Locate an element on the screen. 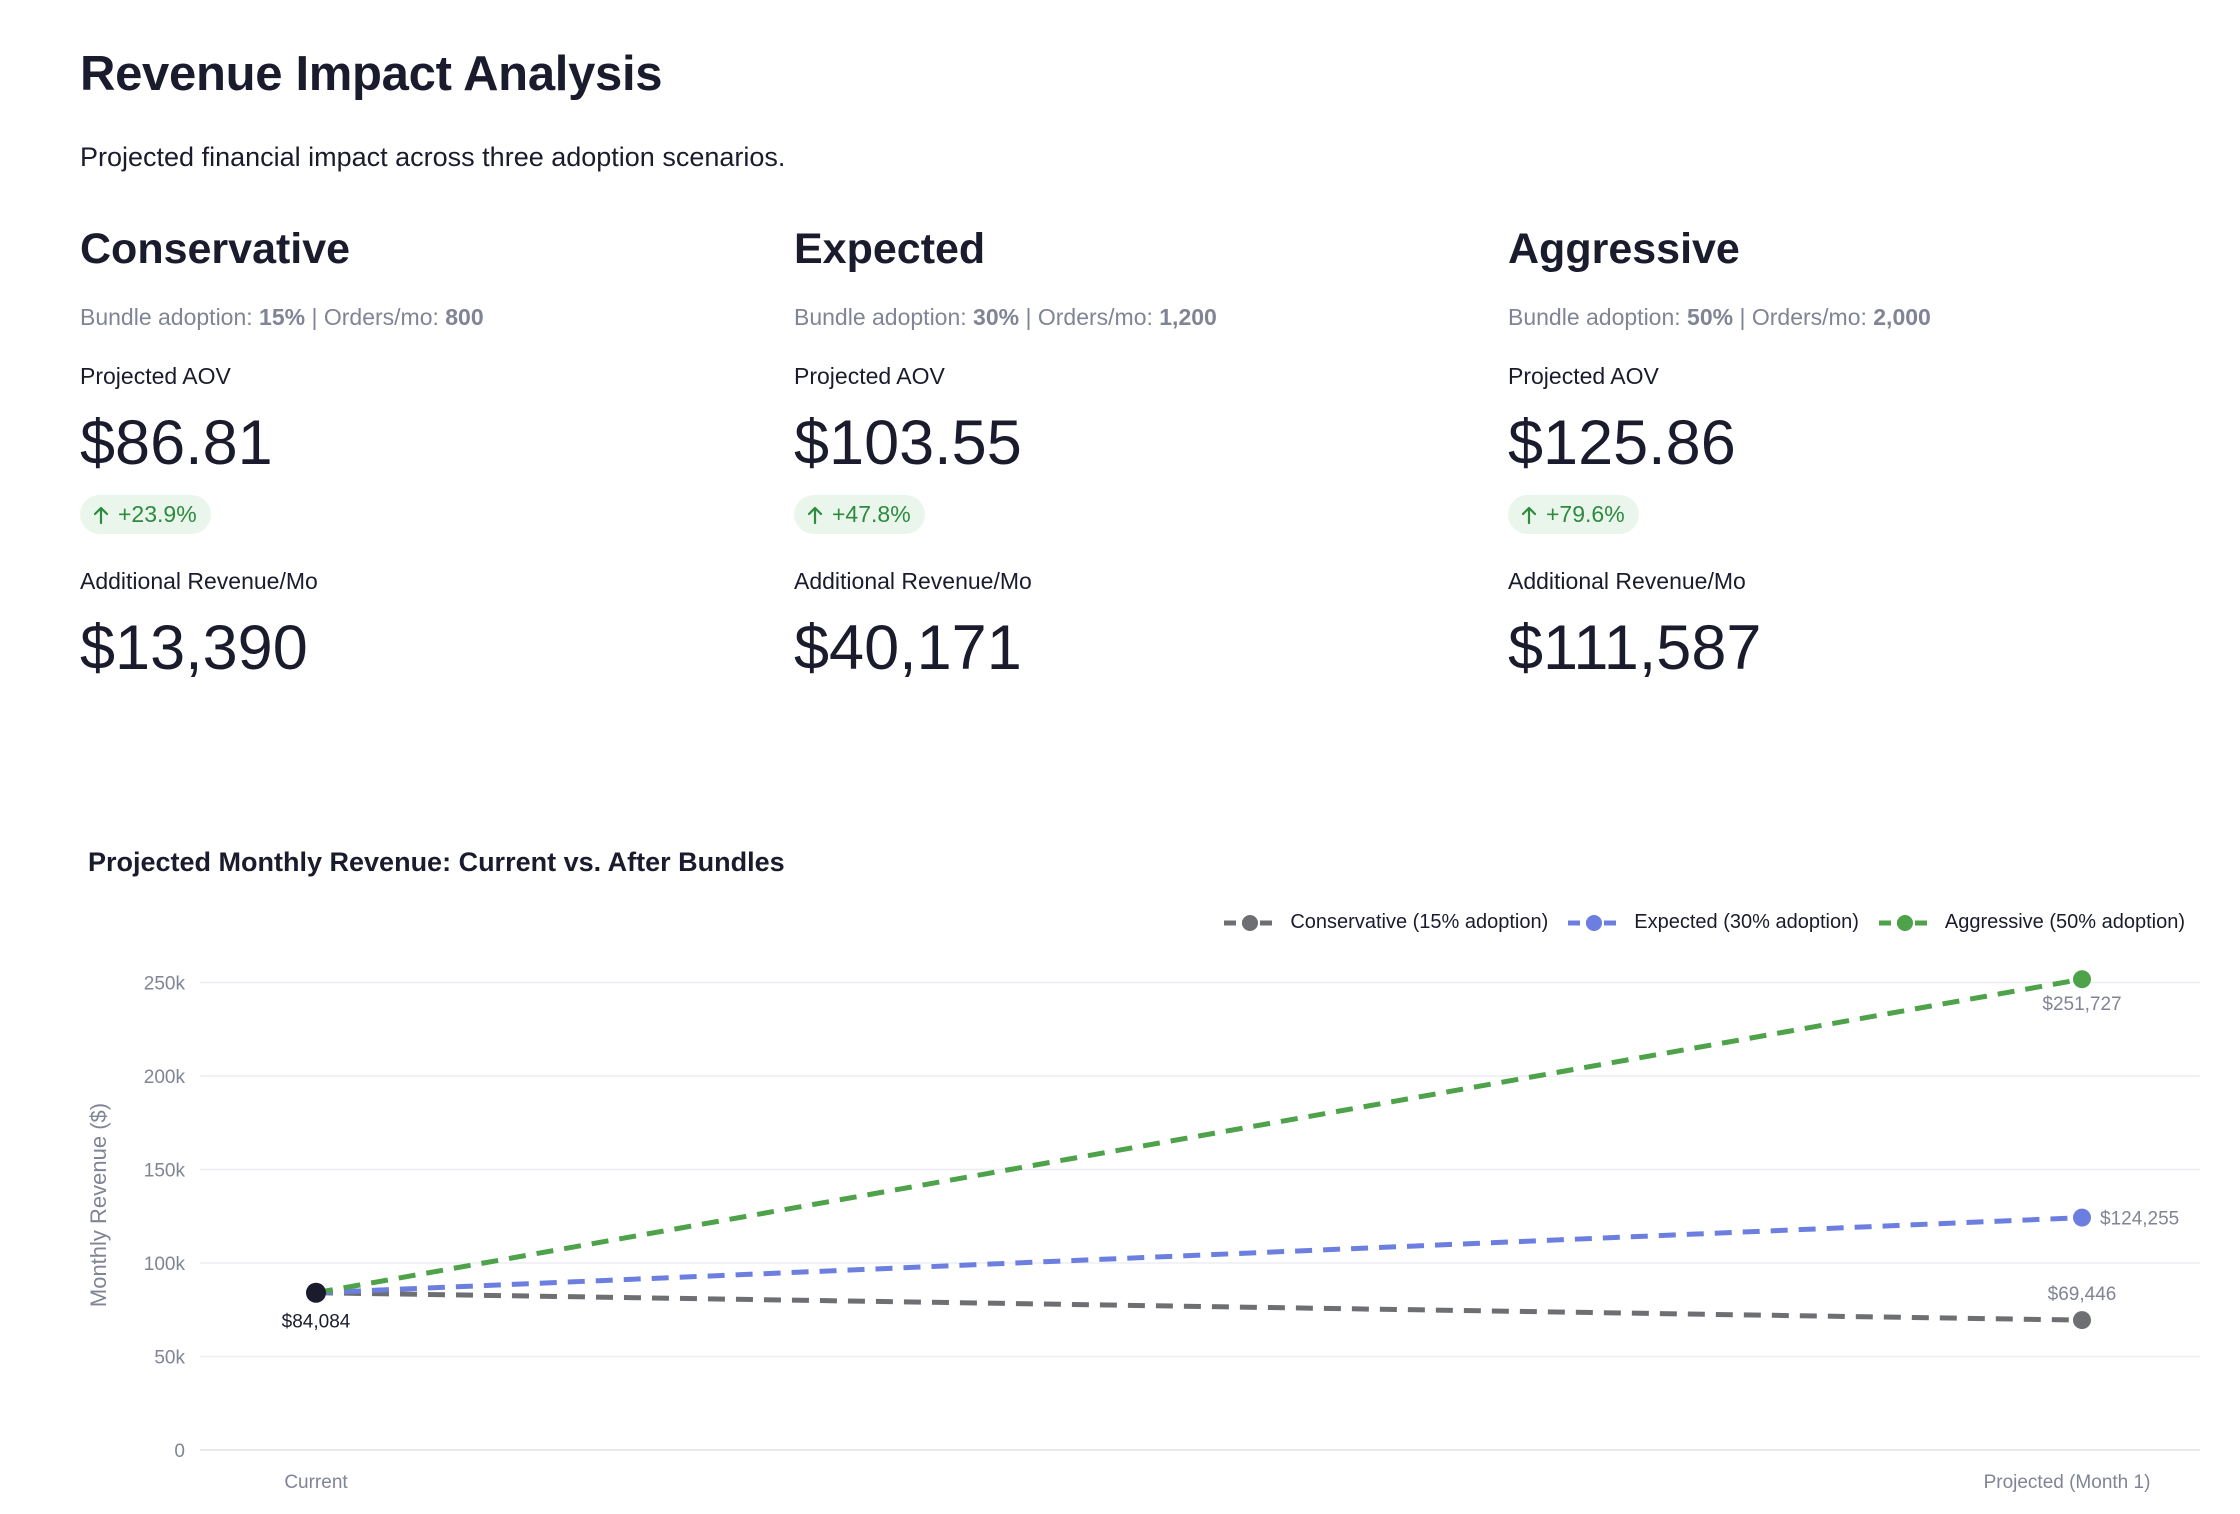 This screenshot has width=2240, height=1514. data-label: $124,255 is located at coordinates (2139, 1219).